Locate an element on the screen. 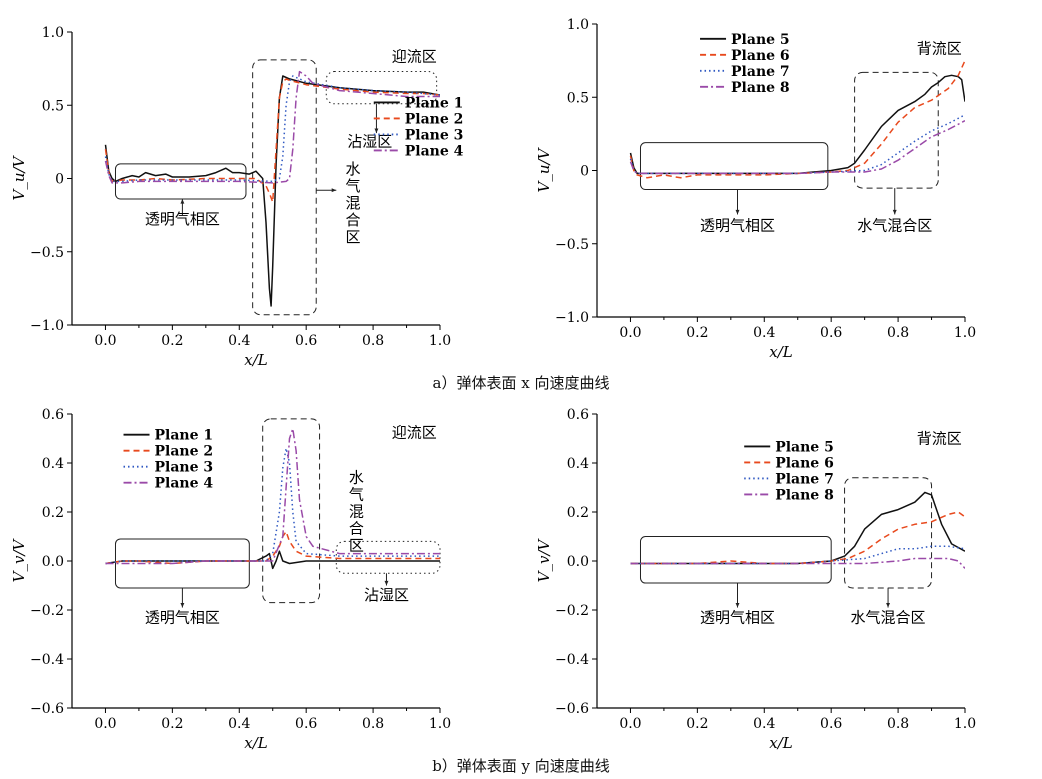 This screenshot has height=779, width=1042. y-tick-label: 0 is located at coordinates (584, 172).